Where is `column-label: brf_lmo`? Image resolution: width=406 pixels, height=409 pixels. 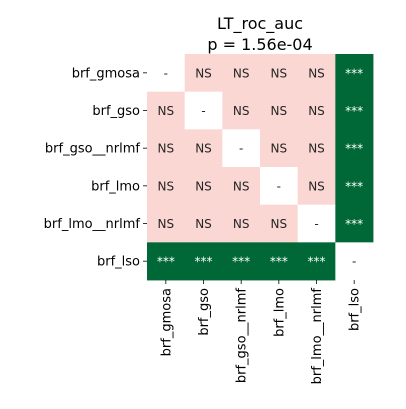
column-label: brf_lmo is located at coordinates (279, 312).